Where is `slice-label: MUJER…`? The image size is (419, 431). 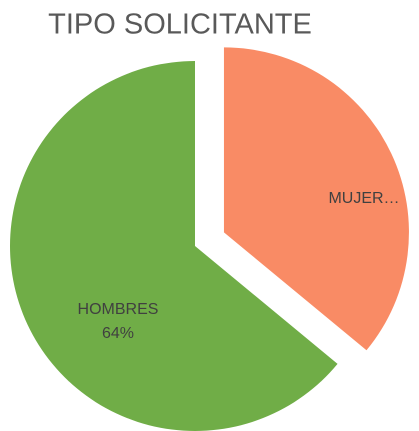 slice-label: MUJER… is located at coordinates (363, 198).